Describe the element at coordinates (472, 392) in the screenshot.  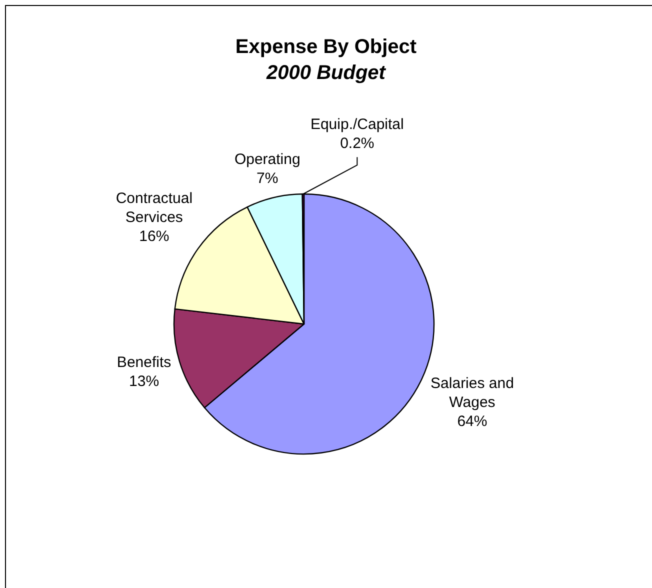
I see `slice-label: Salaries and Wages` at that location.